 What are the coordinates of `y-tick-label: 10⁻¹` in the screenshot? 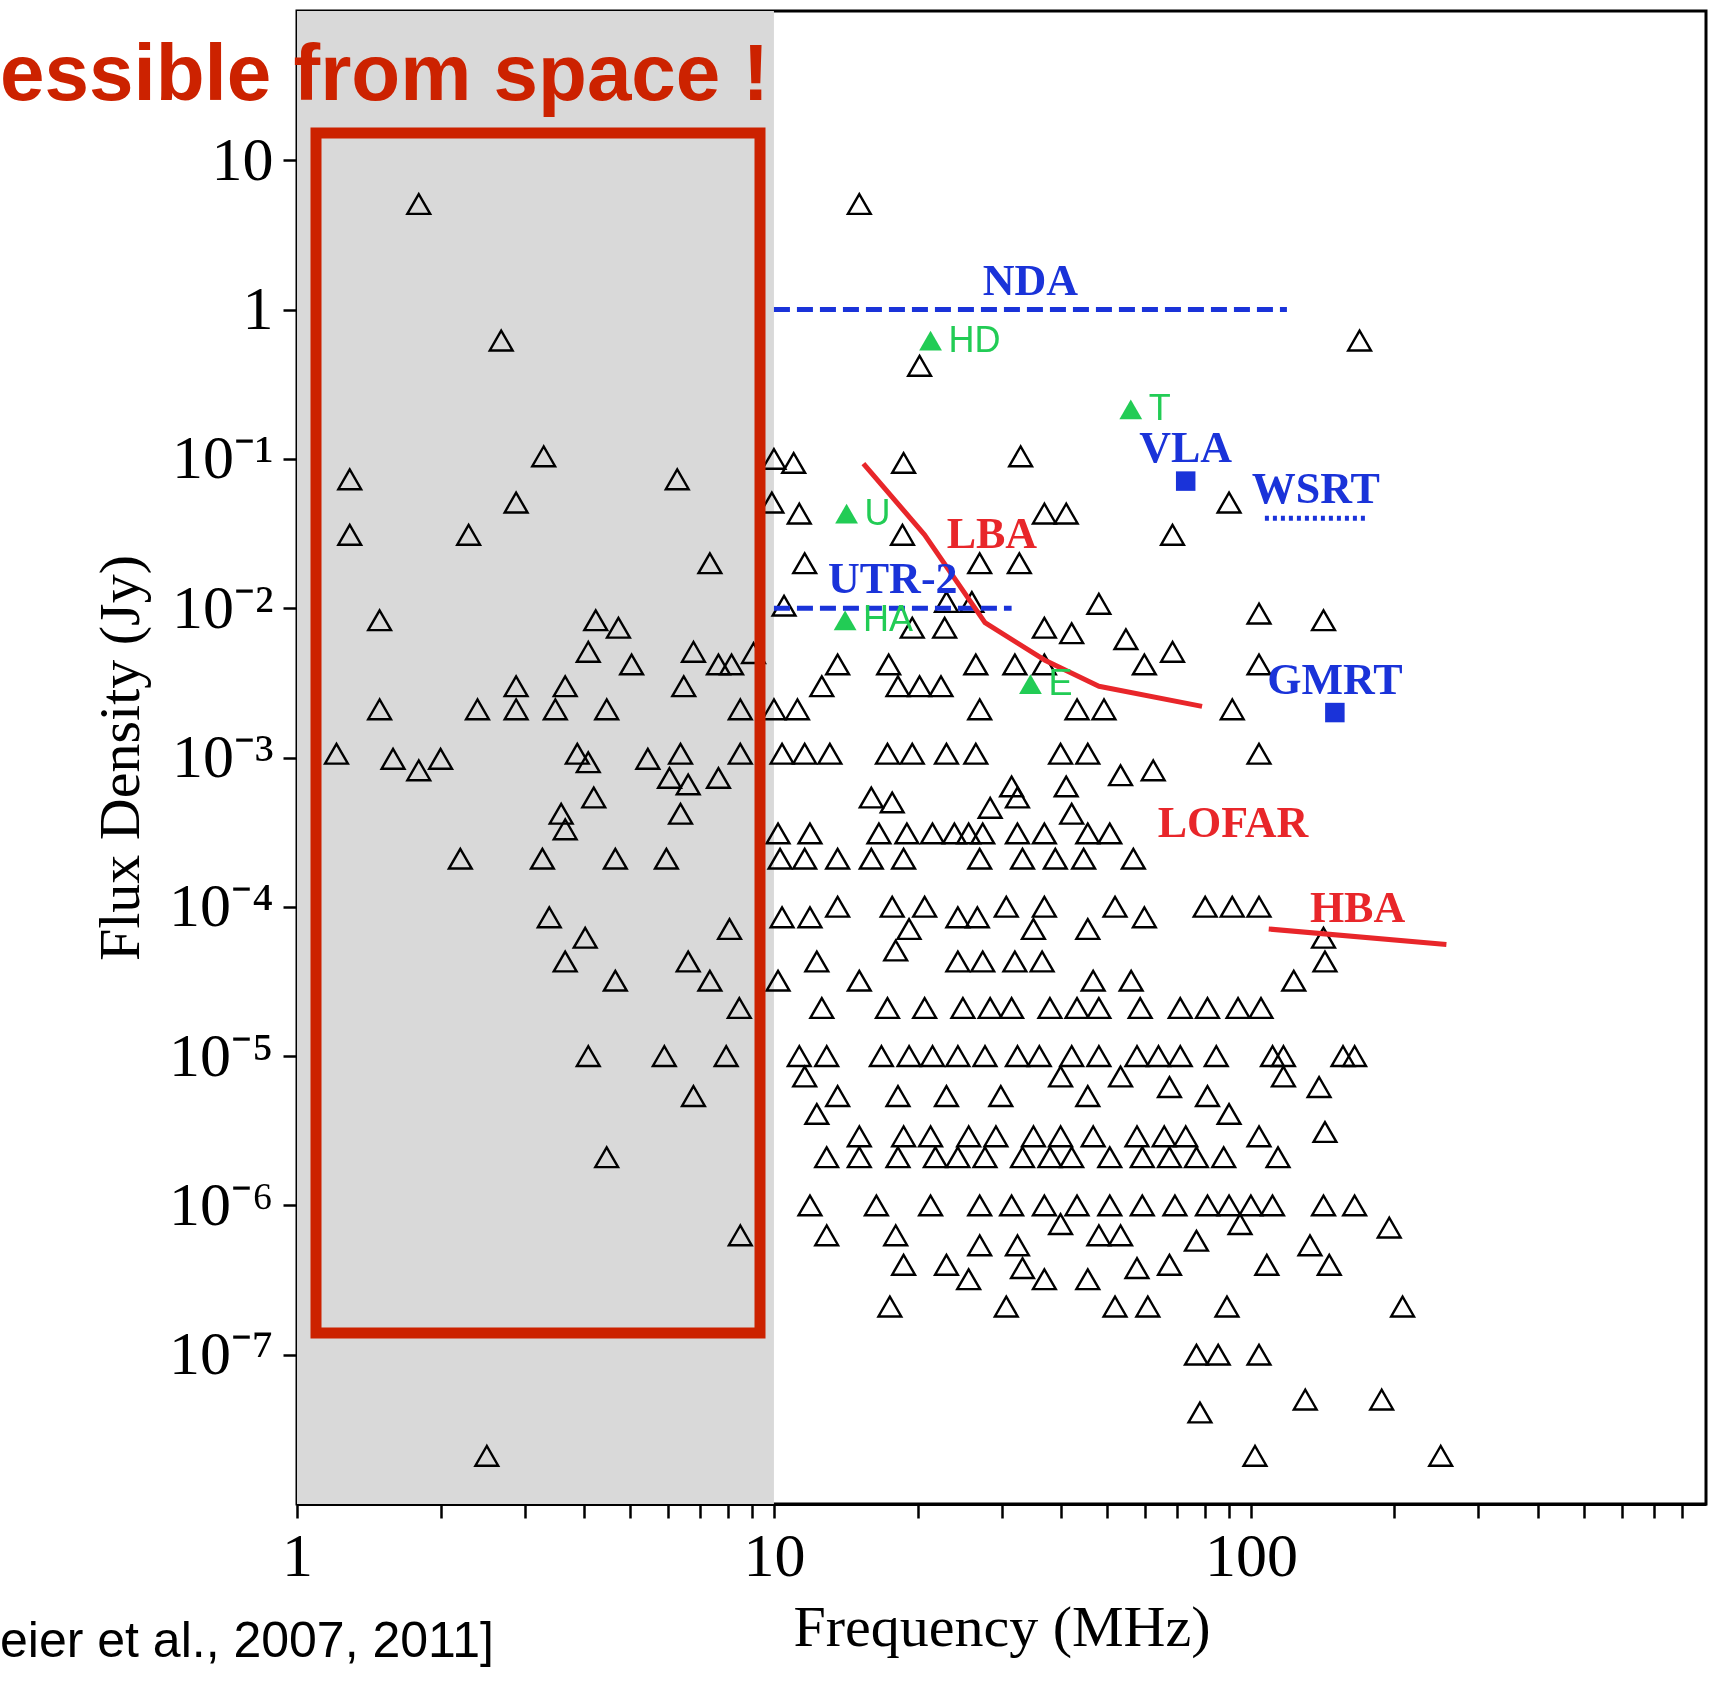 It's located at (222, 457).